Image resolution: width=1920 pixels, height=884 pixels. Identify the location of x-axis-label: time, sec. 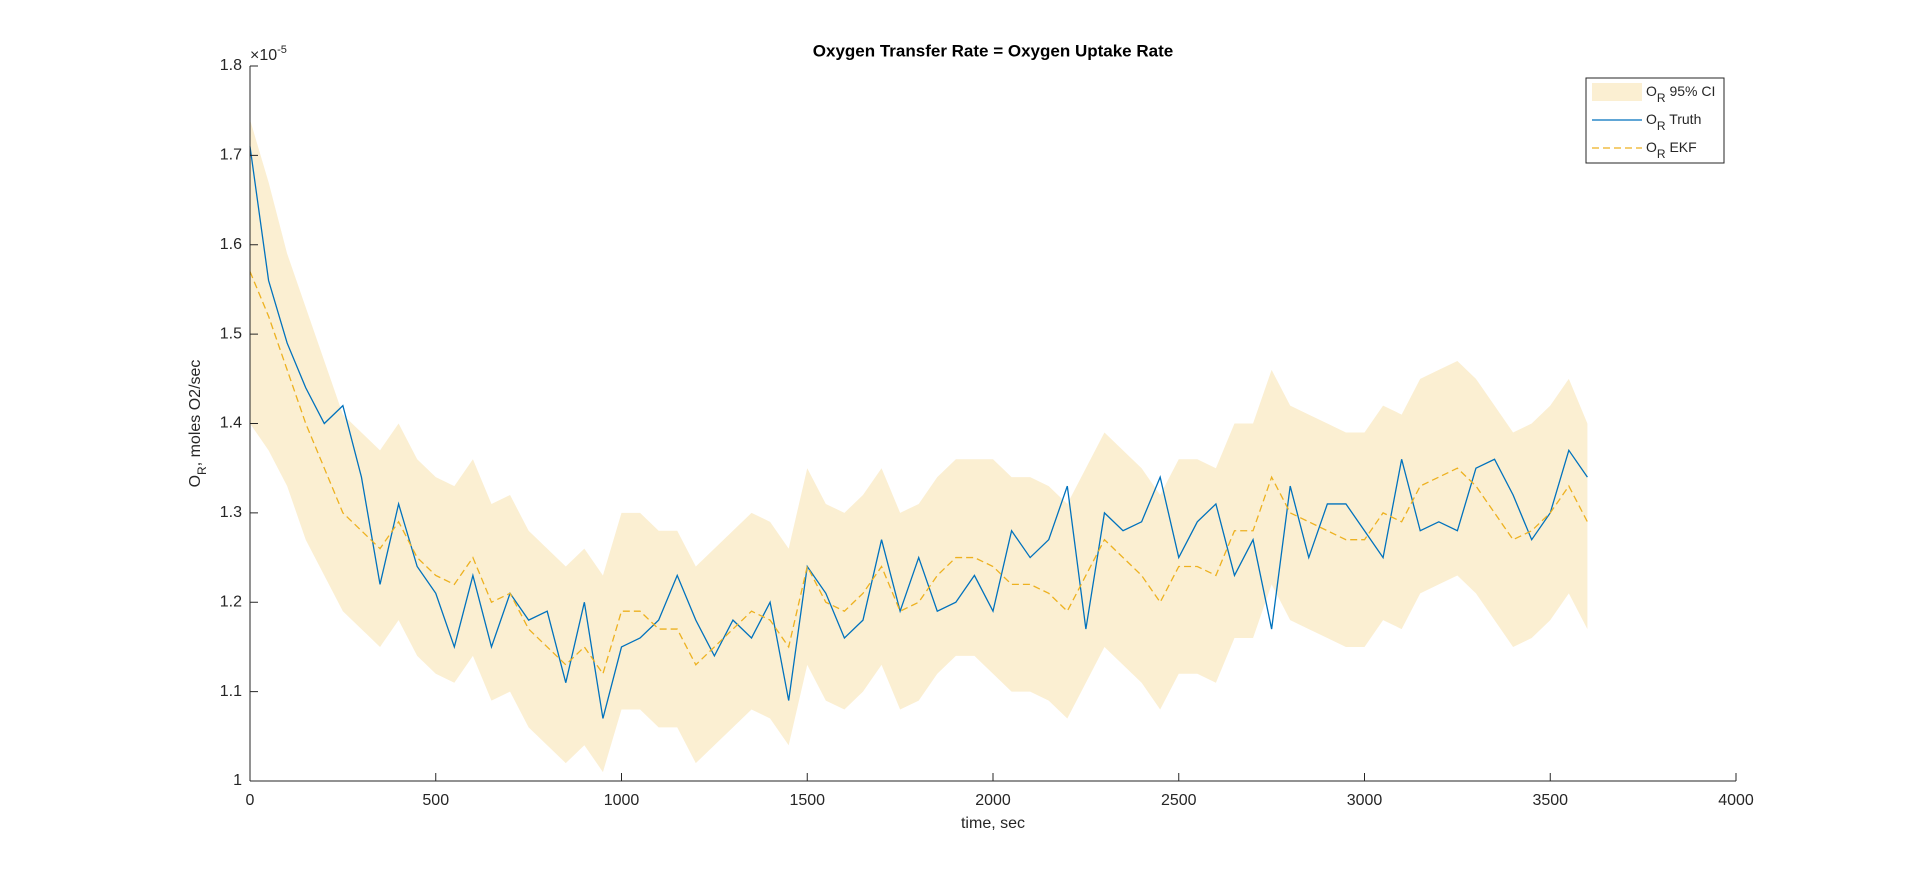
(993, 823).